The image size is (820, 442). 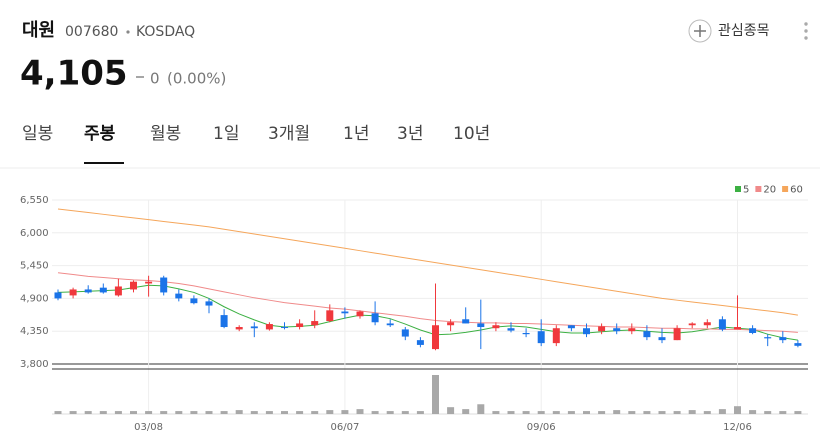 What do you see at coordinates (34, 200) in the screenshot?
I see `y-tick-label: 6,550` at bounding box center [34, 200].